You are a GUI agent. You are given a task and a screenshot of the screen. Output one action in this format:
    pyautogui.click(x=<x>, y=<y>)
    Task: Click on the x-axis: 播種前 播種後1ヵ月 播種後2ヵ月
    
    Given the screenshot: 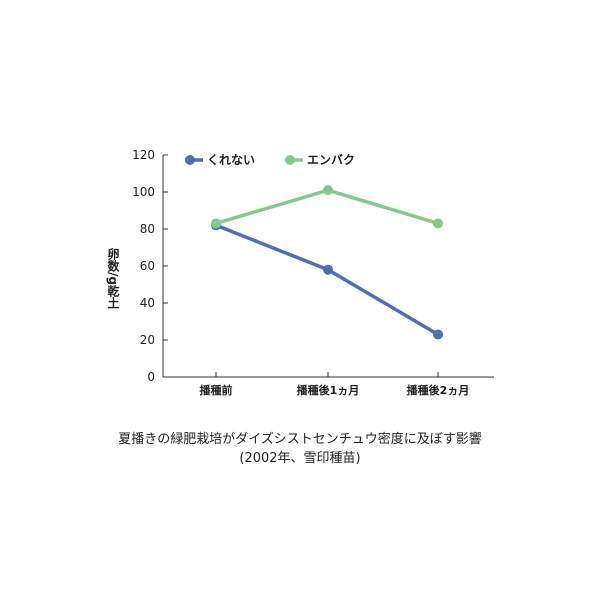 What is the action you would take?
    pyautogui.click(x=328, y=384)
    